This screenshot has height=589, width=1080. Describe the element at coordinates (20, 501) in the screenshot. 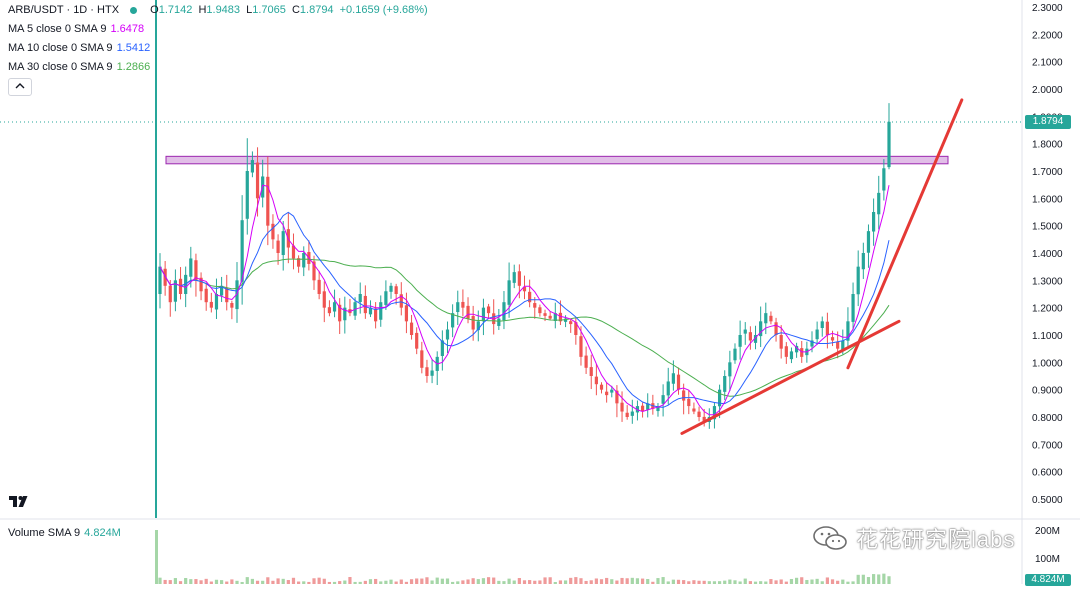

I see `tradingview-logo` at that location.